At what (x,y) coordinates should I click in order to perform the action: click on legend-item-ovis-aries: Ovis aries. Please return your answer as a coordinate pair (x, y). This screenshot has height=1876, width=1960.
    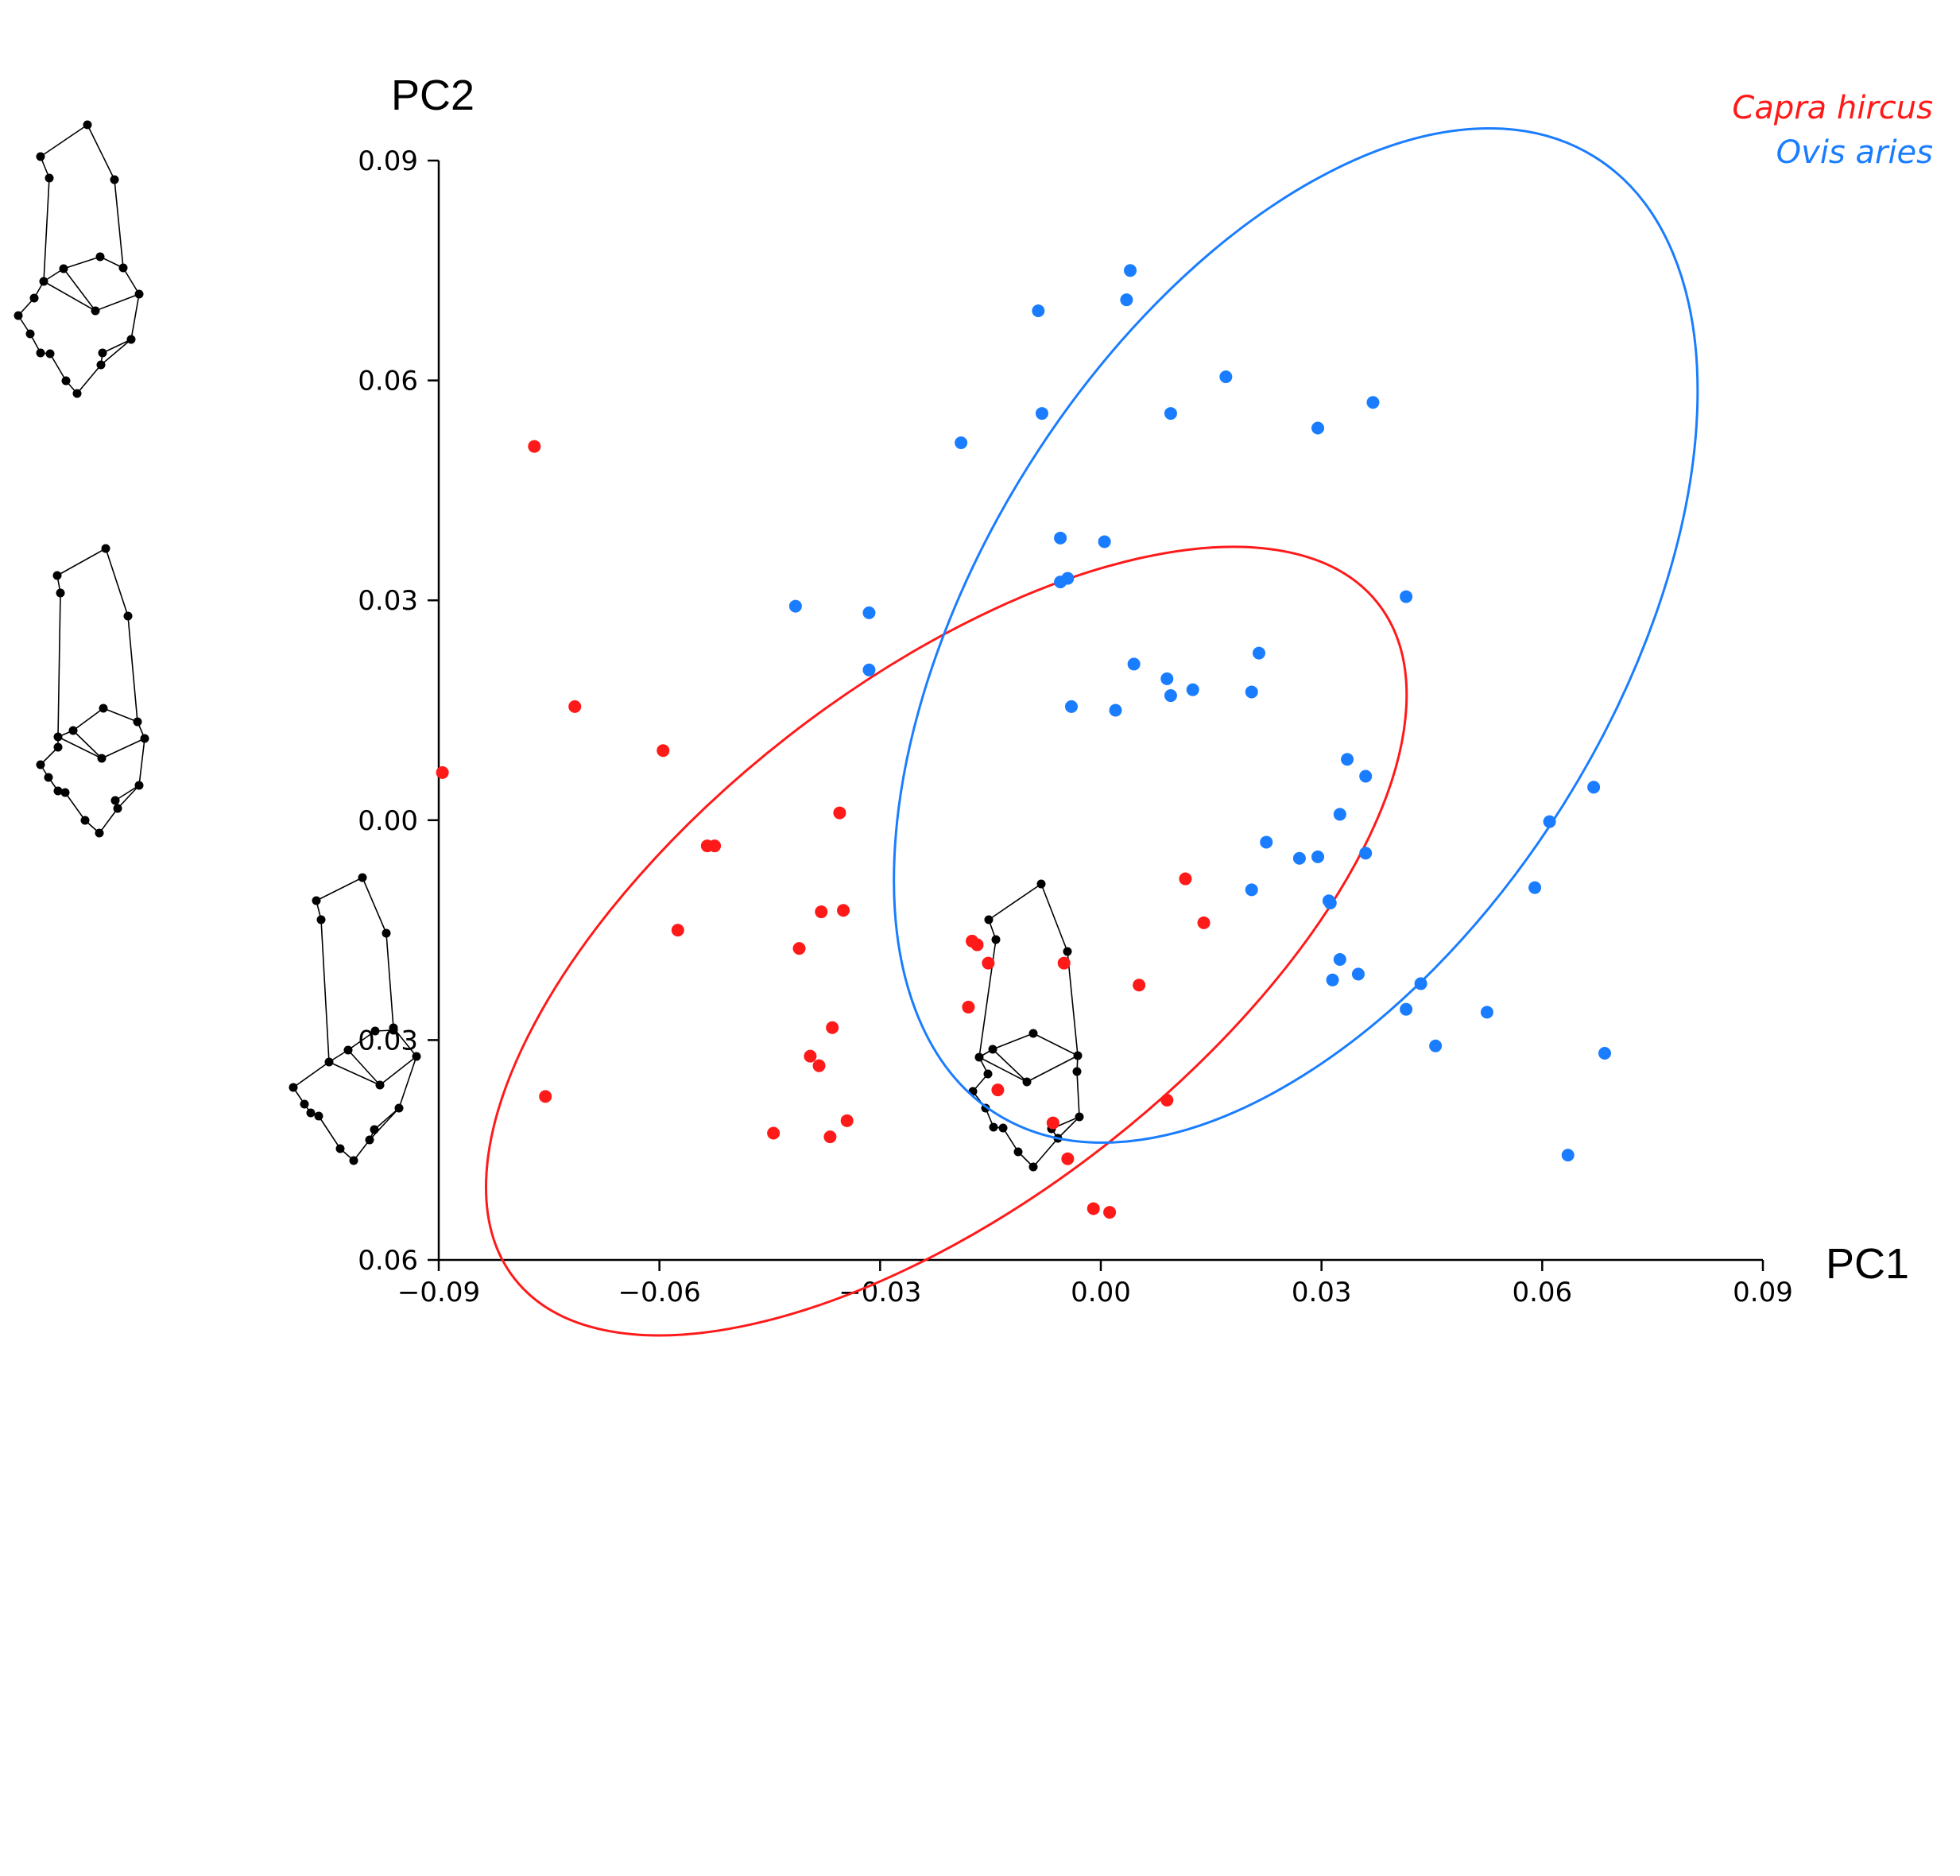
    Looking at the image, I should click on (1854, 152).